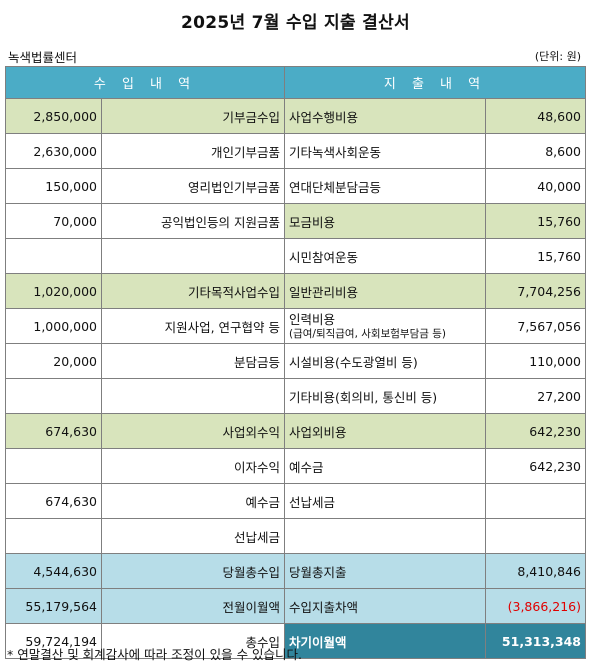 The width and height of the screenshot is (591, 670). Describe the element at coordinates (193, 571) in the screenshot. I see `income-item-cell: 당월총수입` at that location.